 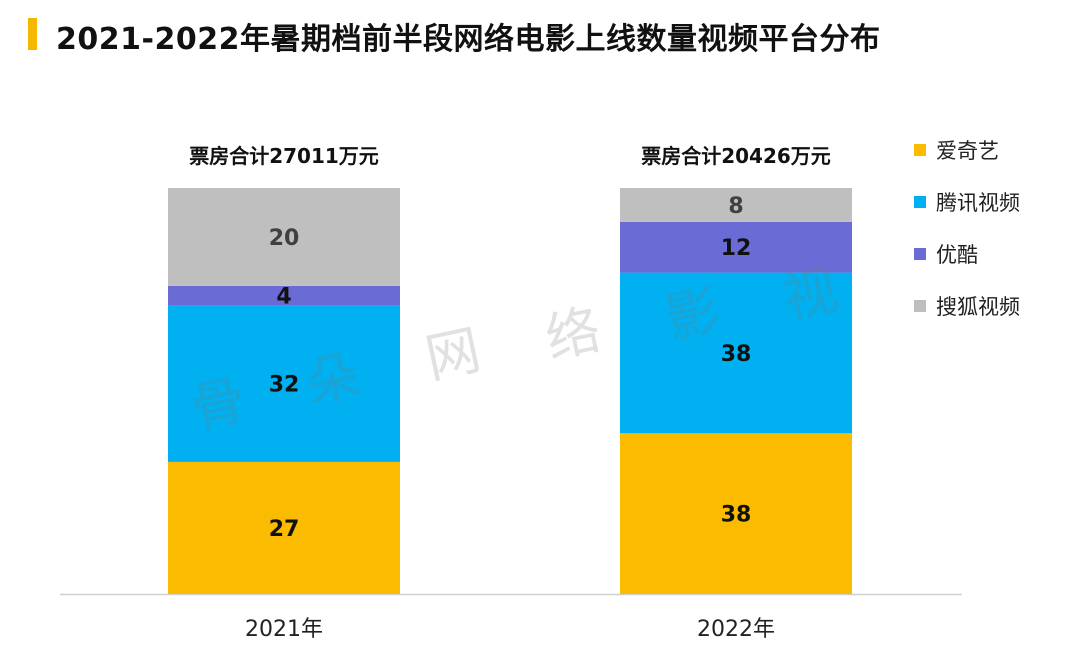 I want to click on legend-label-iqiyi: 爱奇艺, so click(x=967, y=151).